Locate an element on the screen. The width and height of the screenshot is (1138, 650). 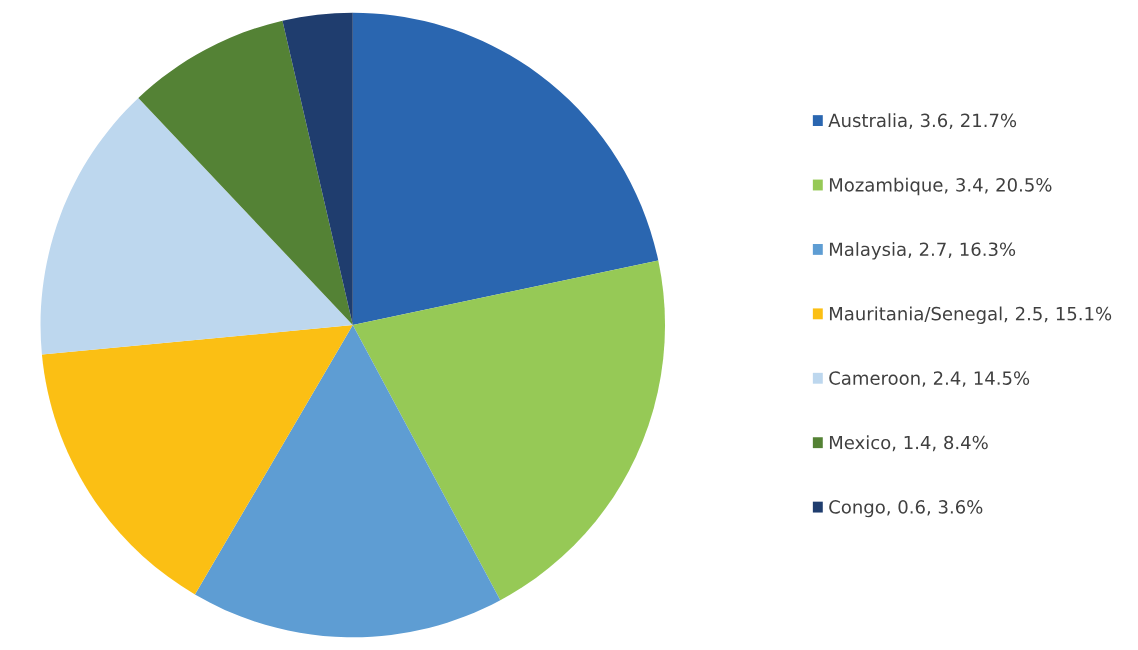
legend-label: Mauritania/Senegal, 2.5, 15.1% is located at coordinates (970, 315).